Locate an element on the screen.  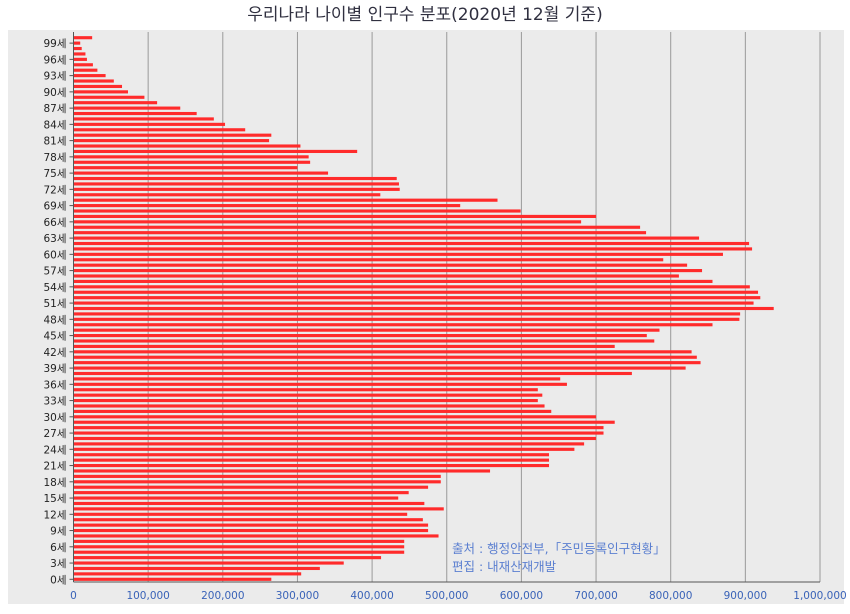
y-tick-label: 96세 is located at coordinates (54, 60).